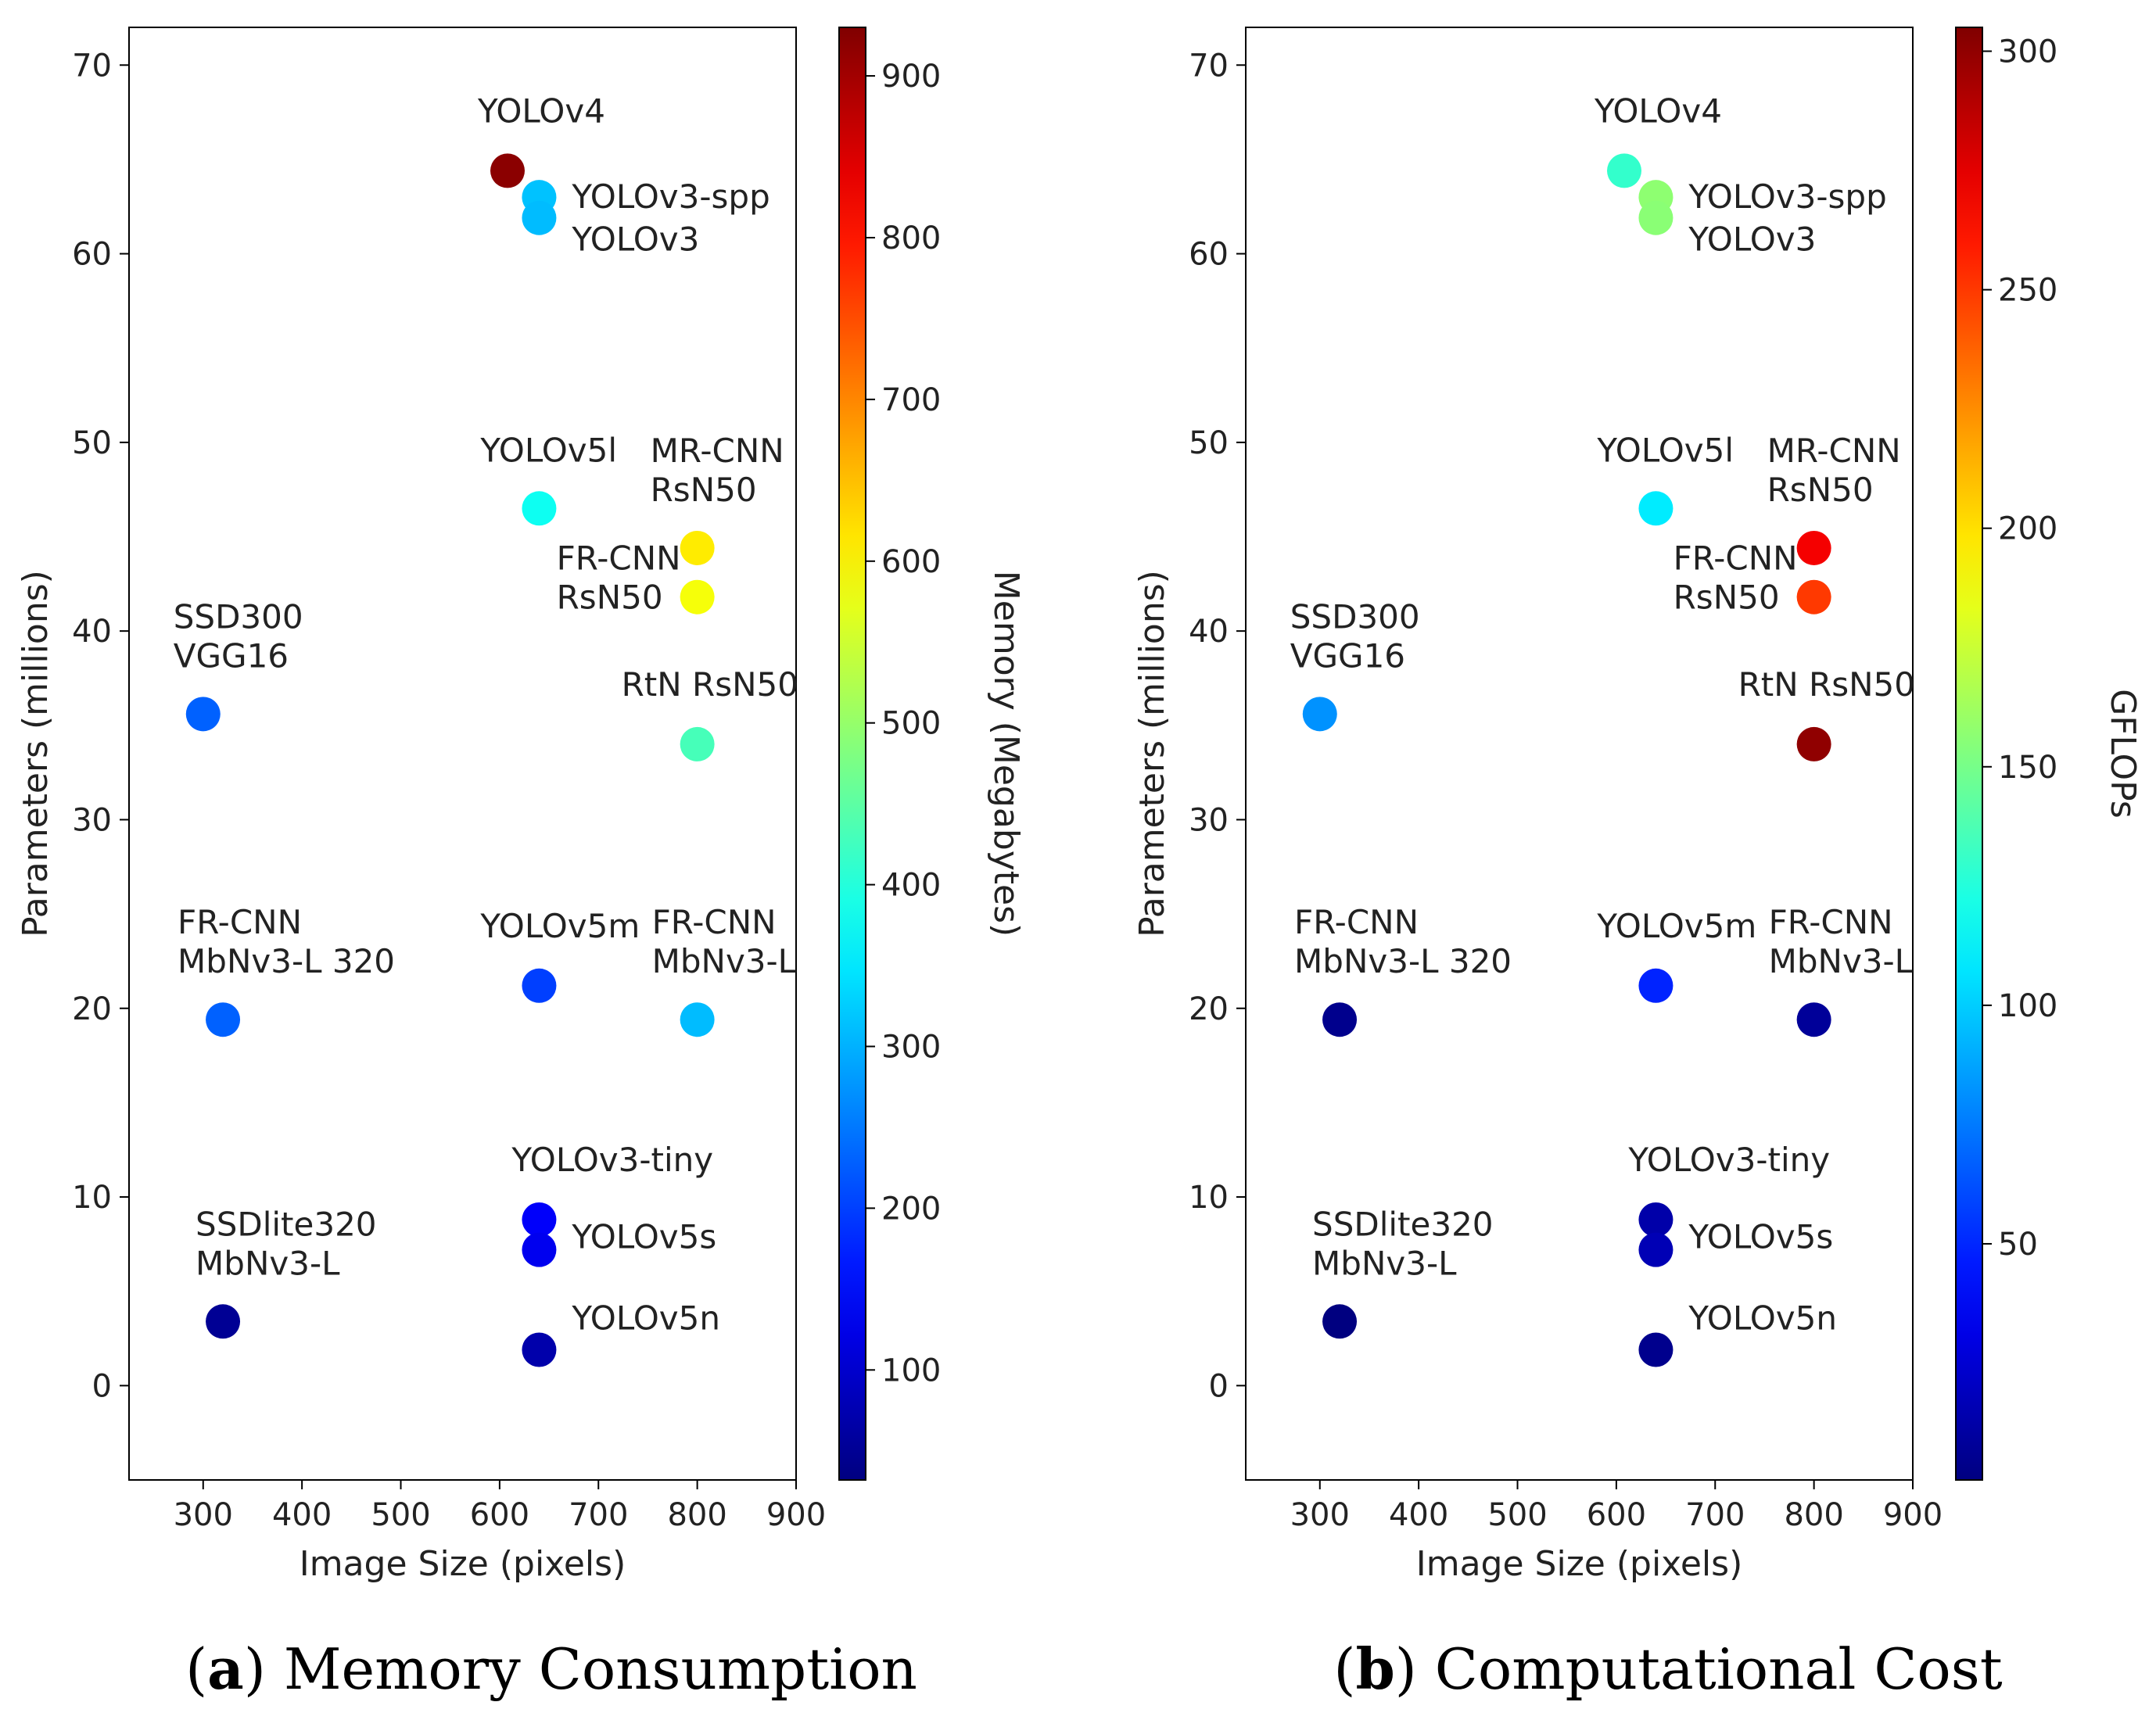  Describe the element at coordinates (612, 1160) in the screenshot. I see `point-label: YOLOv3-tiny` at that location.